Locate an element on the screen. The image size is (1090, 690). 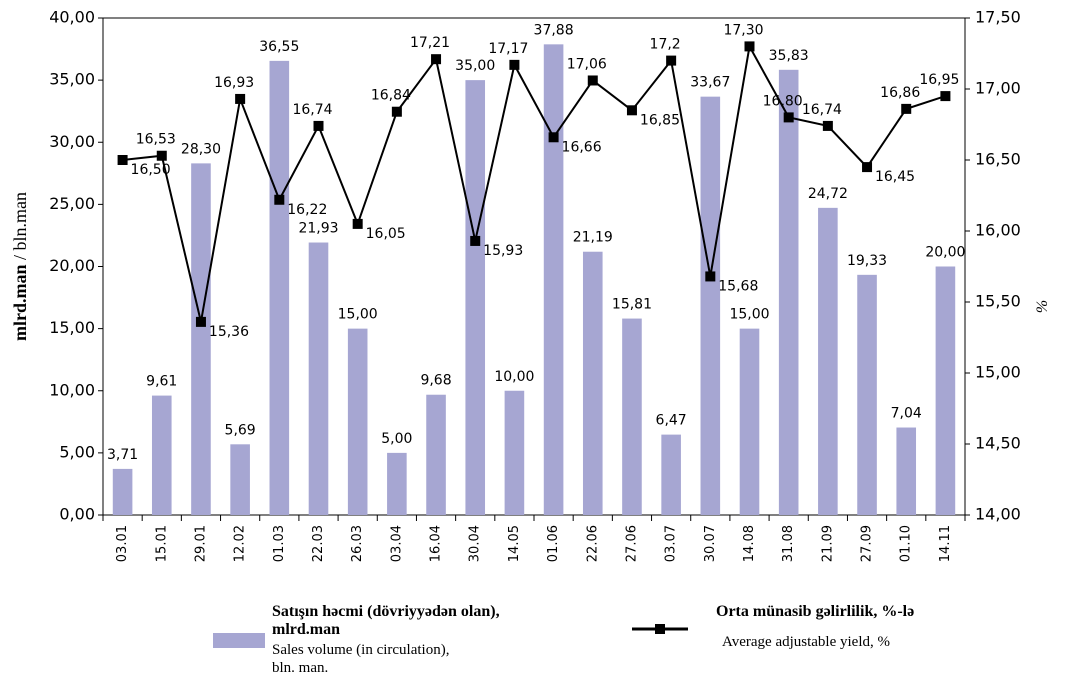
legend-note-line: Sales volume (in circulation), is located at coordinates (360, 650).